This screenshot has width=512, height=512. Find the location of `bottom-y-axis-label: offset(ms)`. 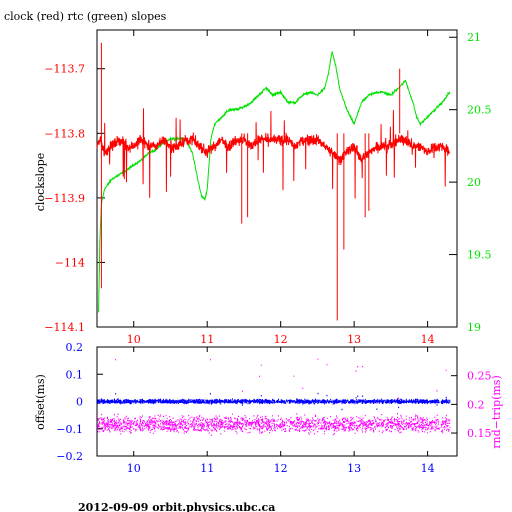

bottom-y-axis-label: offset(ms) is located at coordinates (40, 402).